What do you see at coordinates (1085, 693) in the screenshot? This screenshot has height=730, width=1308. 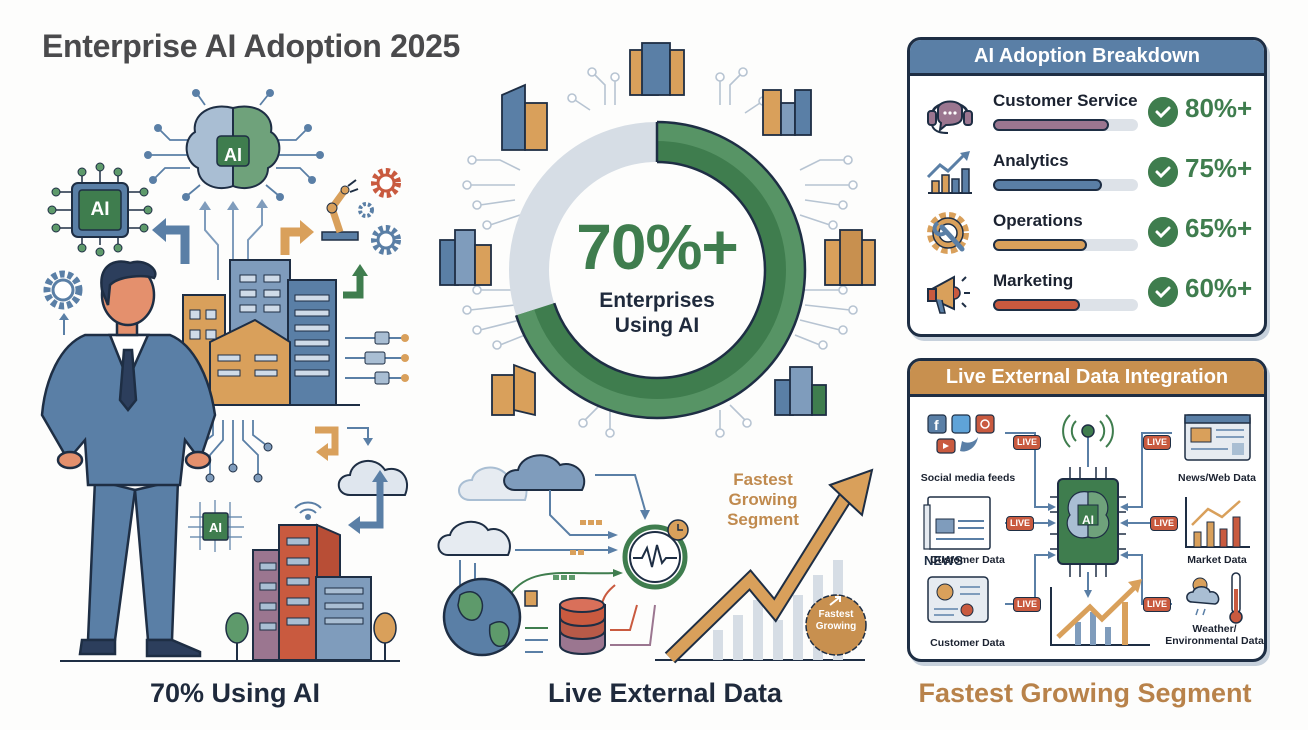 I see `right-caption: Fastest Growing Segment` at bounding box center [1085, 693].